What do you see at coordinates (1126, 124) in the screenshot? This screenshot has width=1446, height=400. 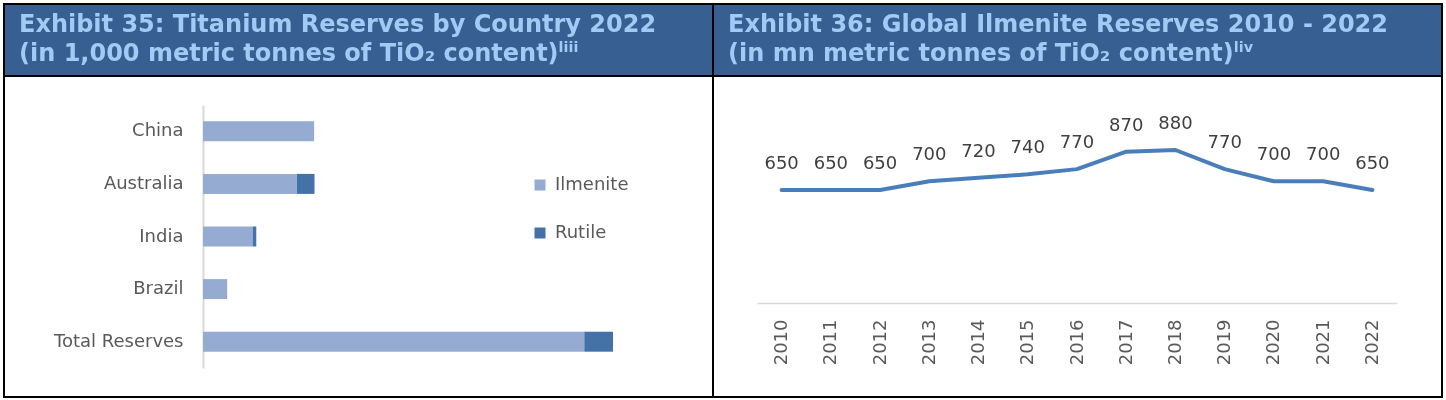 I see `data-label: 870` at bounding box center [1126, 124].